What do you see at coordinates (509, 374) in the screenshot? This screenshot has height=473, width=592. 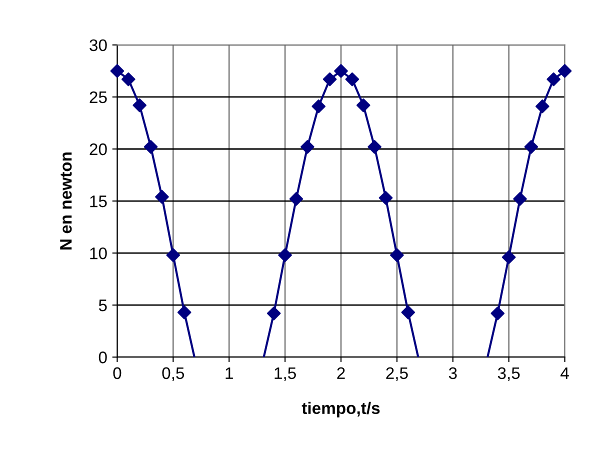 I see `x-tick-label: 3,5` at bounding box center [509, 374].